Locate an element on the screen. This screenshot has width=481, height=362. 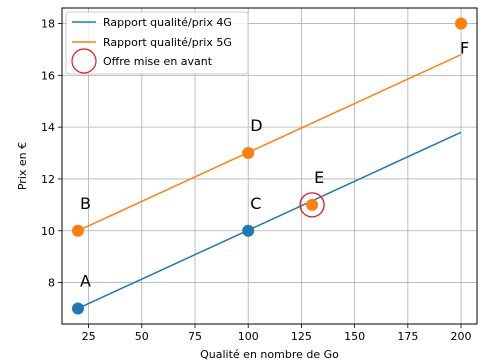
x-tick-label: 125 is located at coordinates (301, 336).